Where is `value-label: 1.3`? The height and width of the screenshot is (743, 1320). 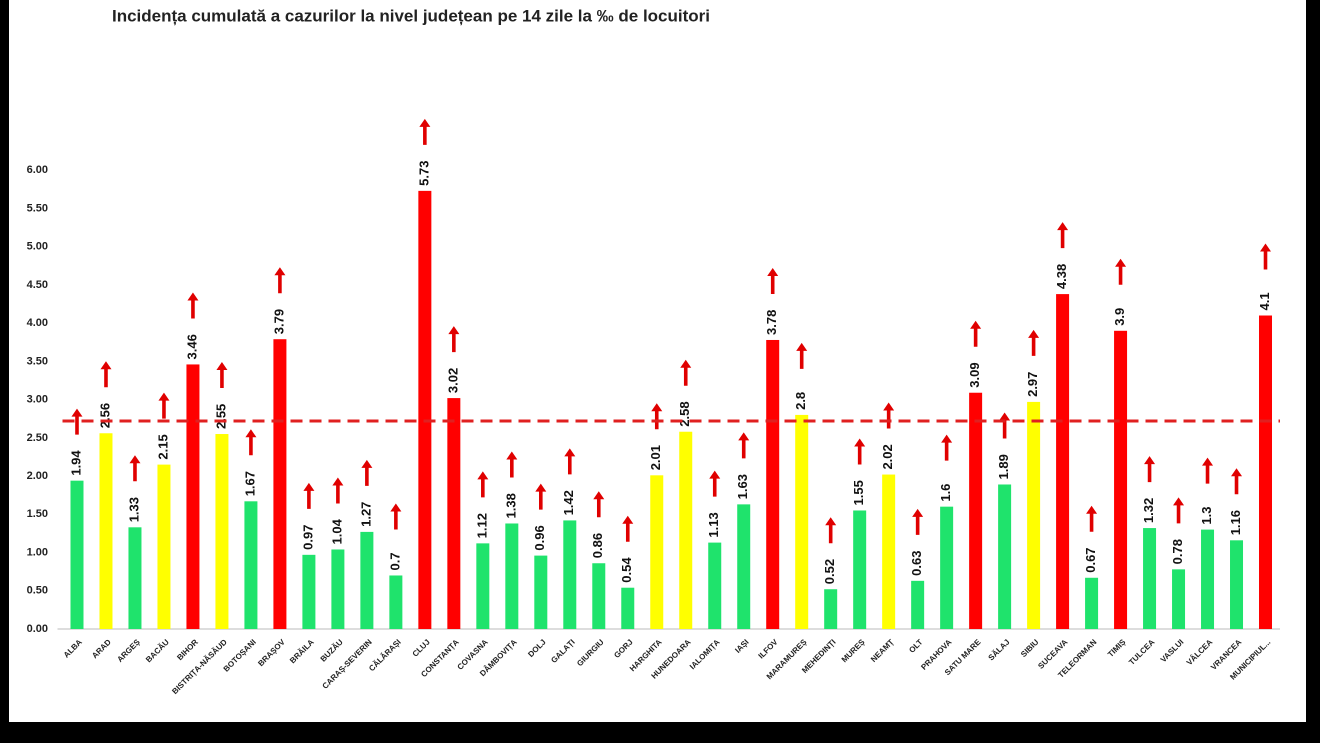
value-label: 1.3 is located at coordinates (1206, 516).